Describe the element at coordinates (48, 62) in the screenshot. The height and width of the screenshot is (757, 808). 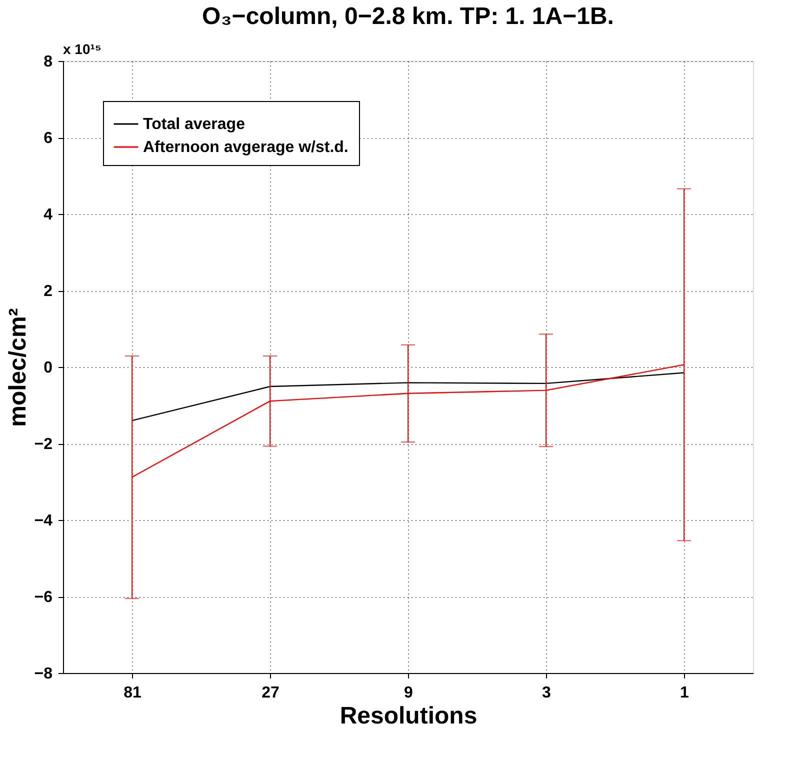
I see `y-tick-label: 8` at that location.